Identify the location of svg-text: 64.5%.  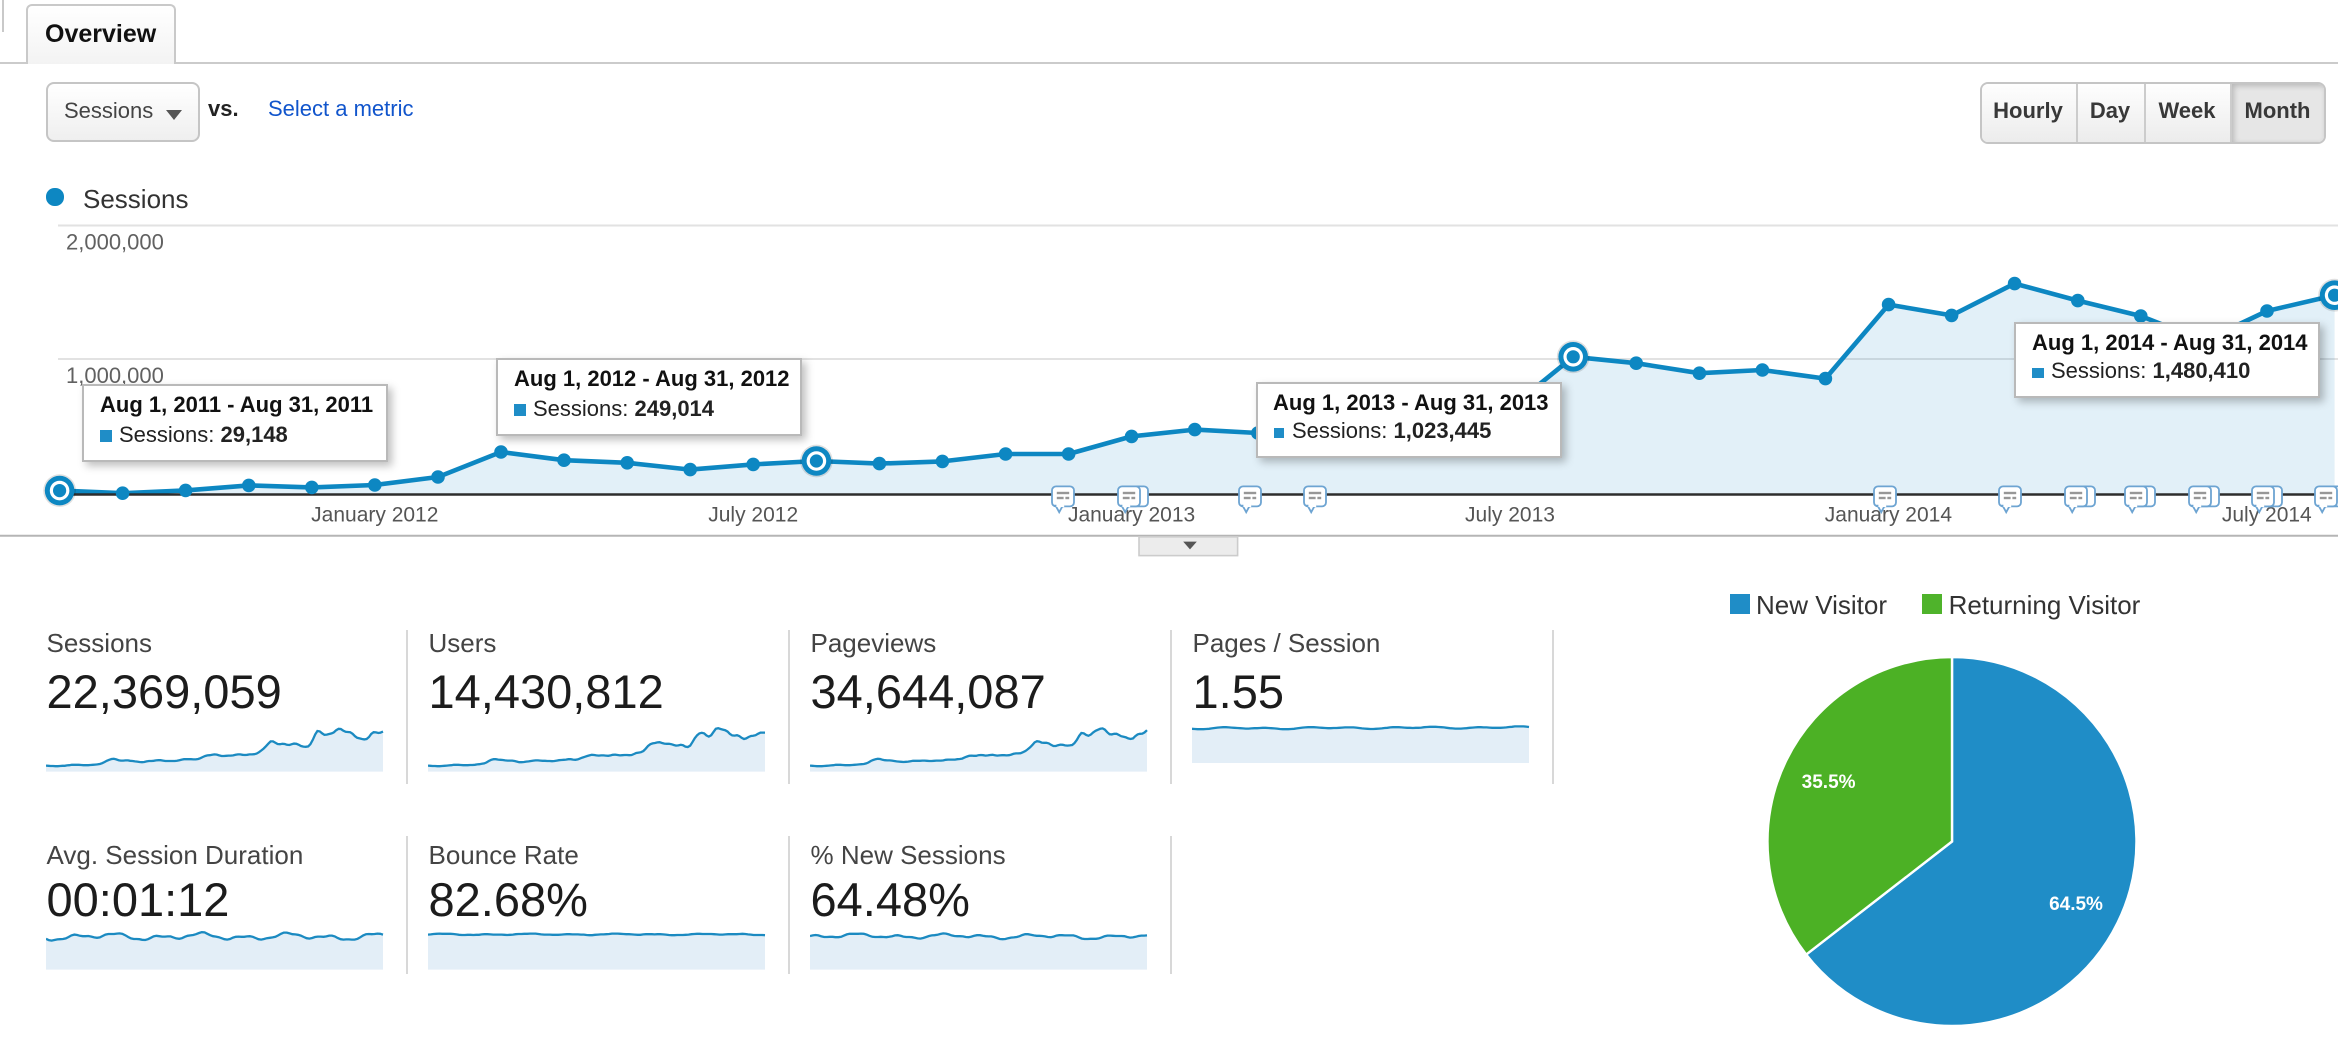
(2076, 904).